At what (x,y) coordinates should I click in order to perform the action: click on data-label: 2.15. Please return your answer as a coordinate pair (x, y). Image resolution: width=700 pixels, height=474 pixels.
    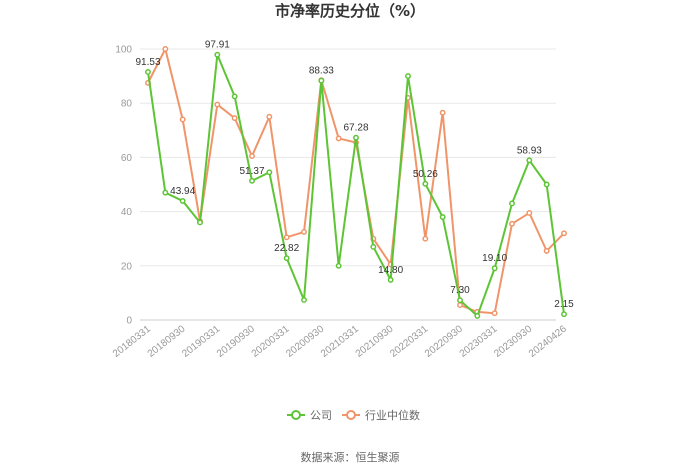
    Looking at the image, I should click on (564, 304).